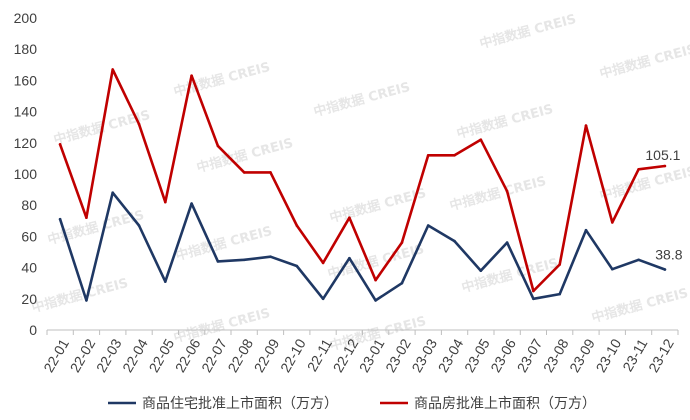 The width and height of the screenshot is (690, 420). What do you see at coordinates (26, 49) in the screenshot?
I see `y-tick-label: 180` at bounding box center [26, 49].